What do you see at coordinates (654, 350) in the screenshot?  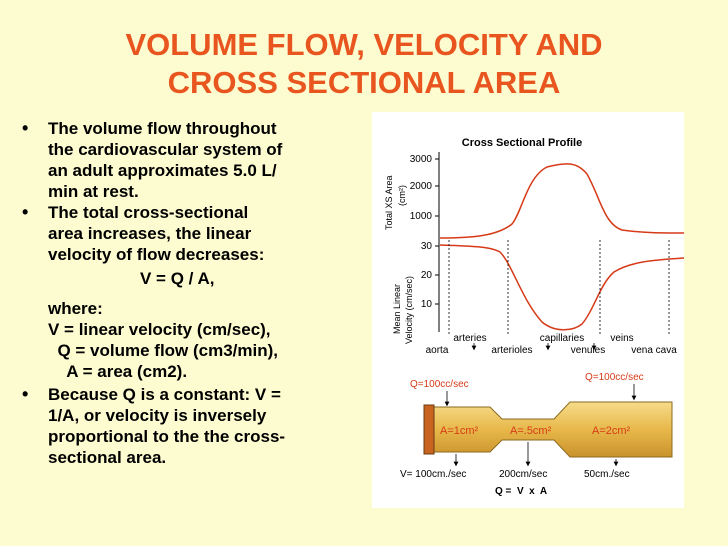 I see `vessel-label-vena-cava: vena cava` at bounding box center [654, 350].